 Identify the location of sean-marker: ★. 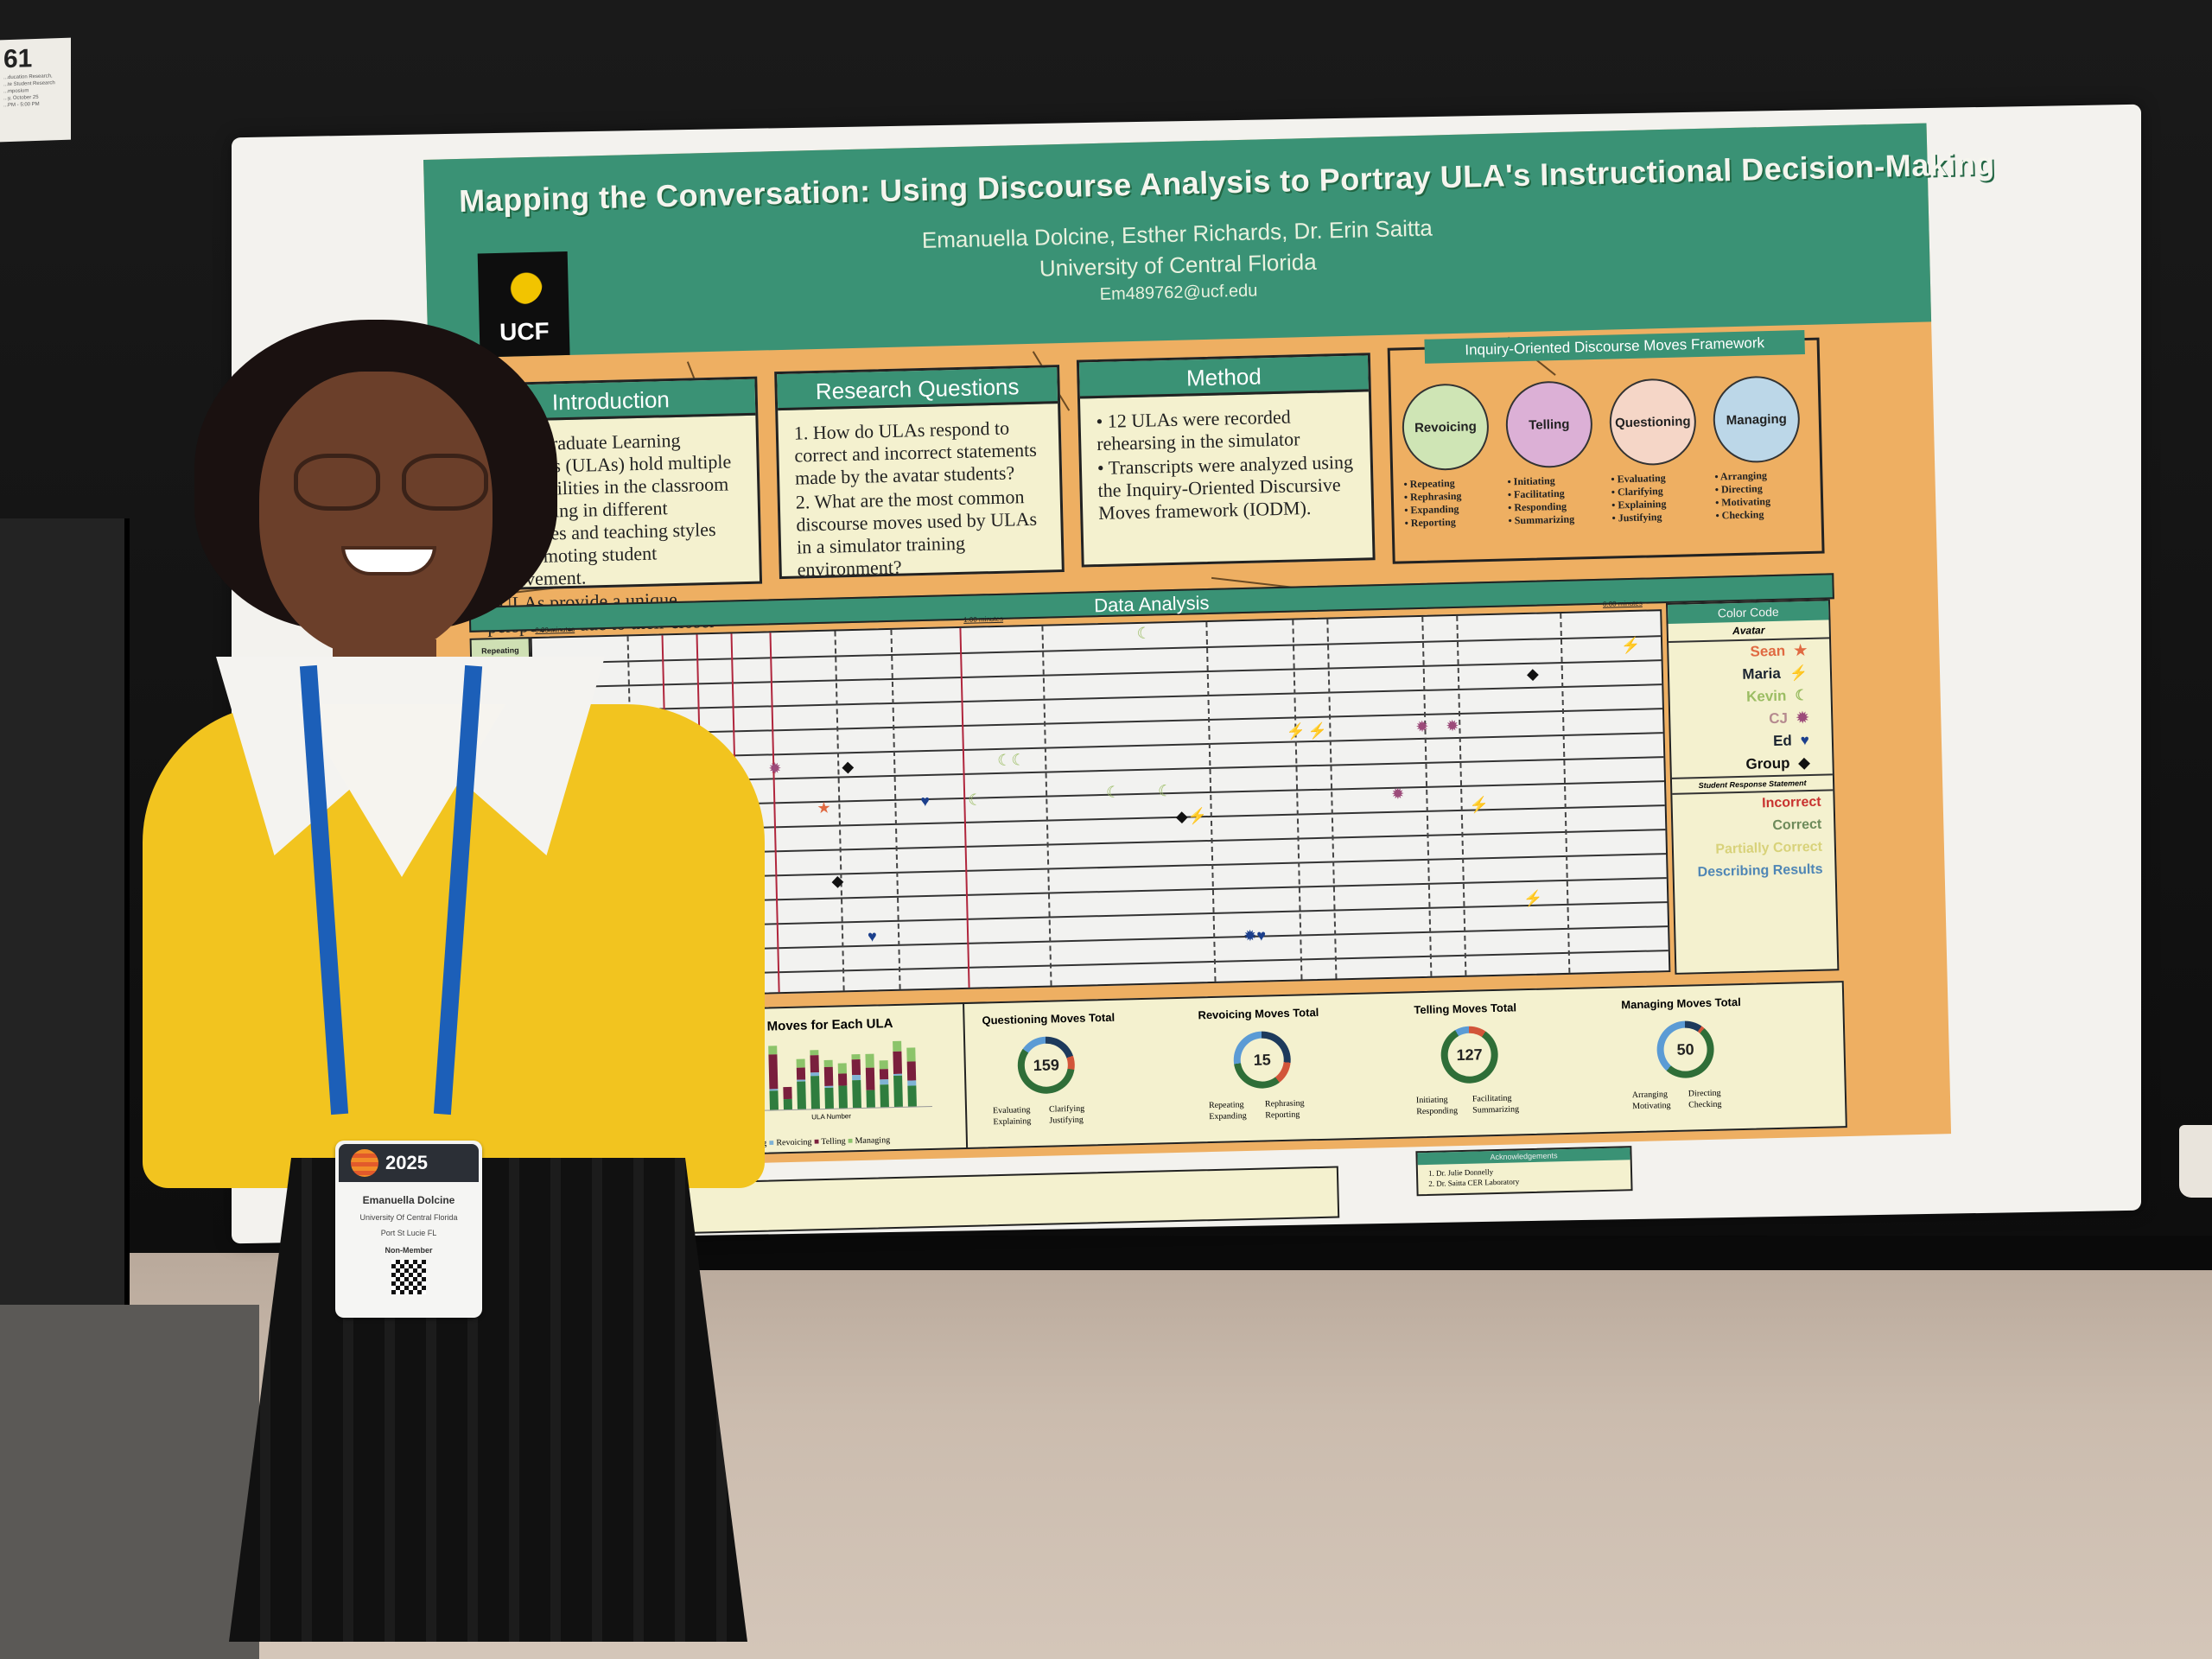
(824, 807).